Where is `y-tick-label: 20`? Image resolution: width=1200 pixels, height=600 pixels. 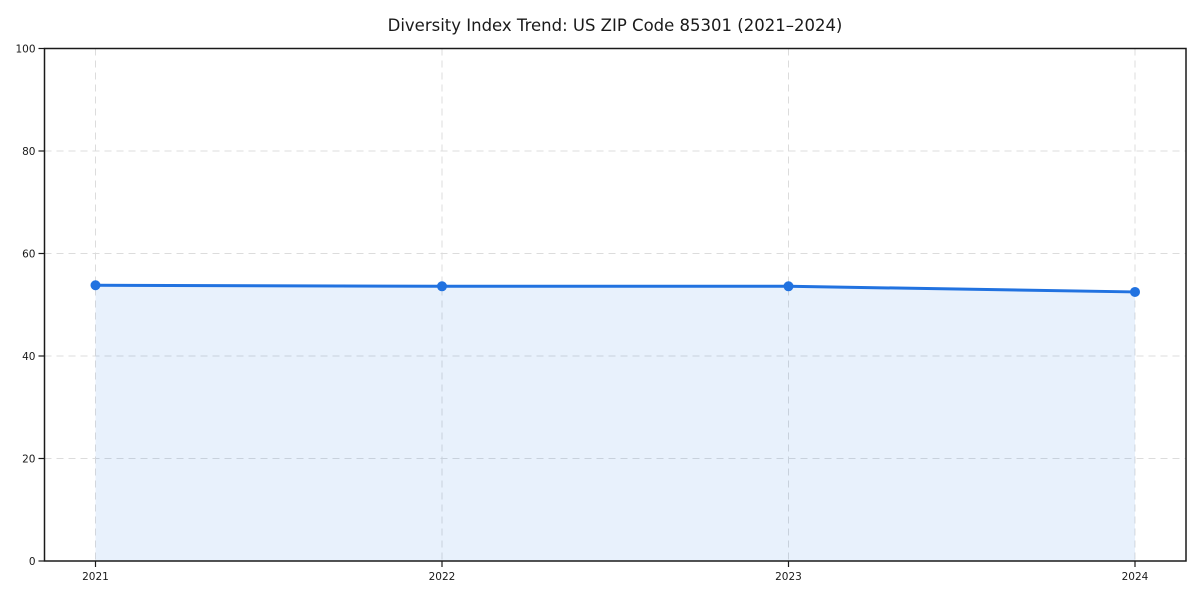
y-tick-label: 20 is located at coordinates (28, 459).